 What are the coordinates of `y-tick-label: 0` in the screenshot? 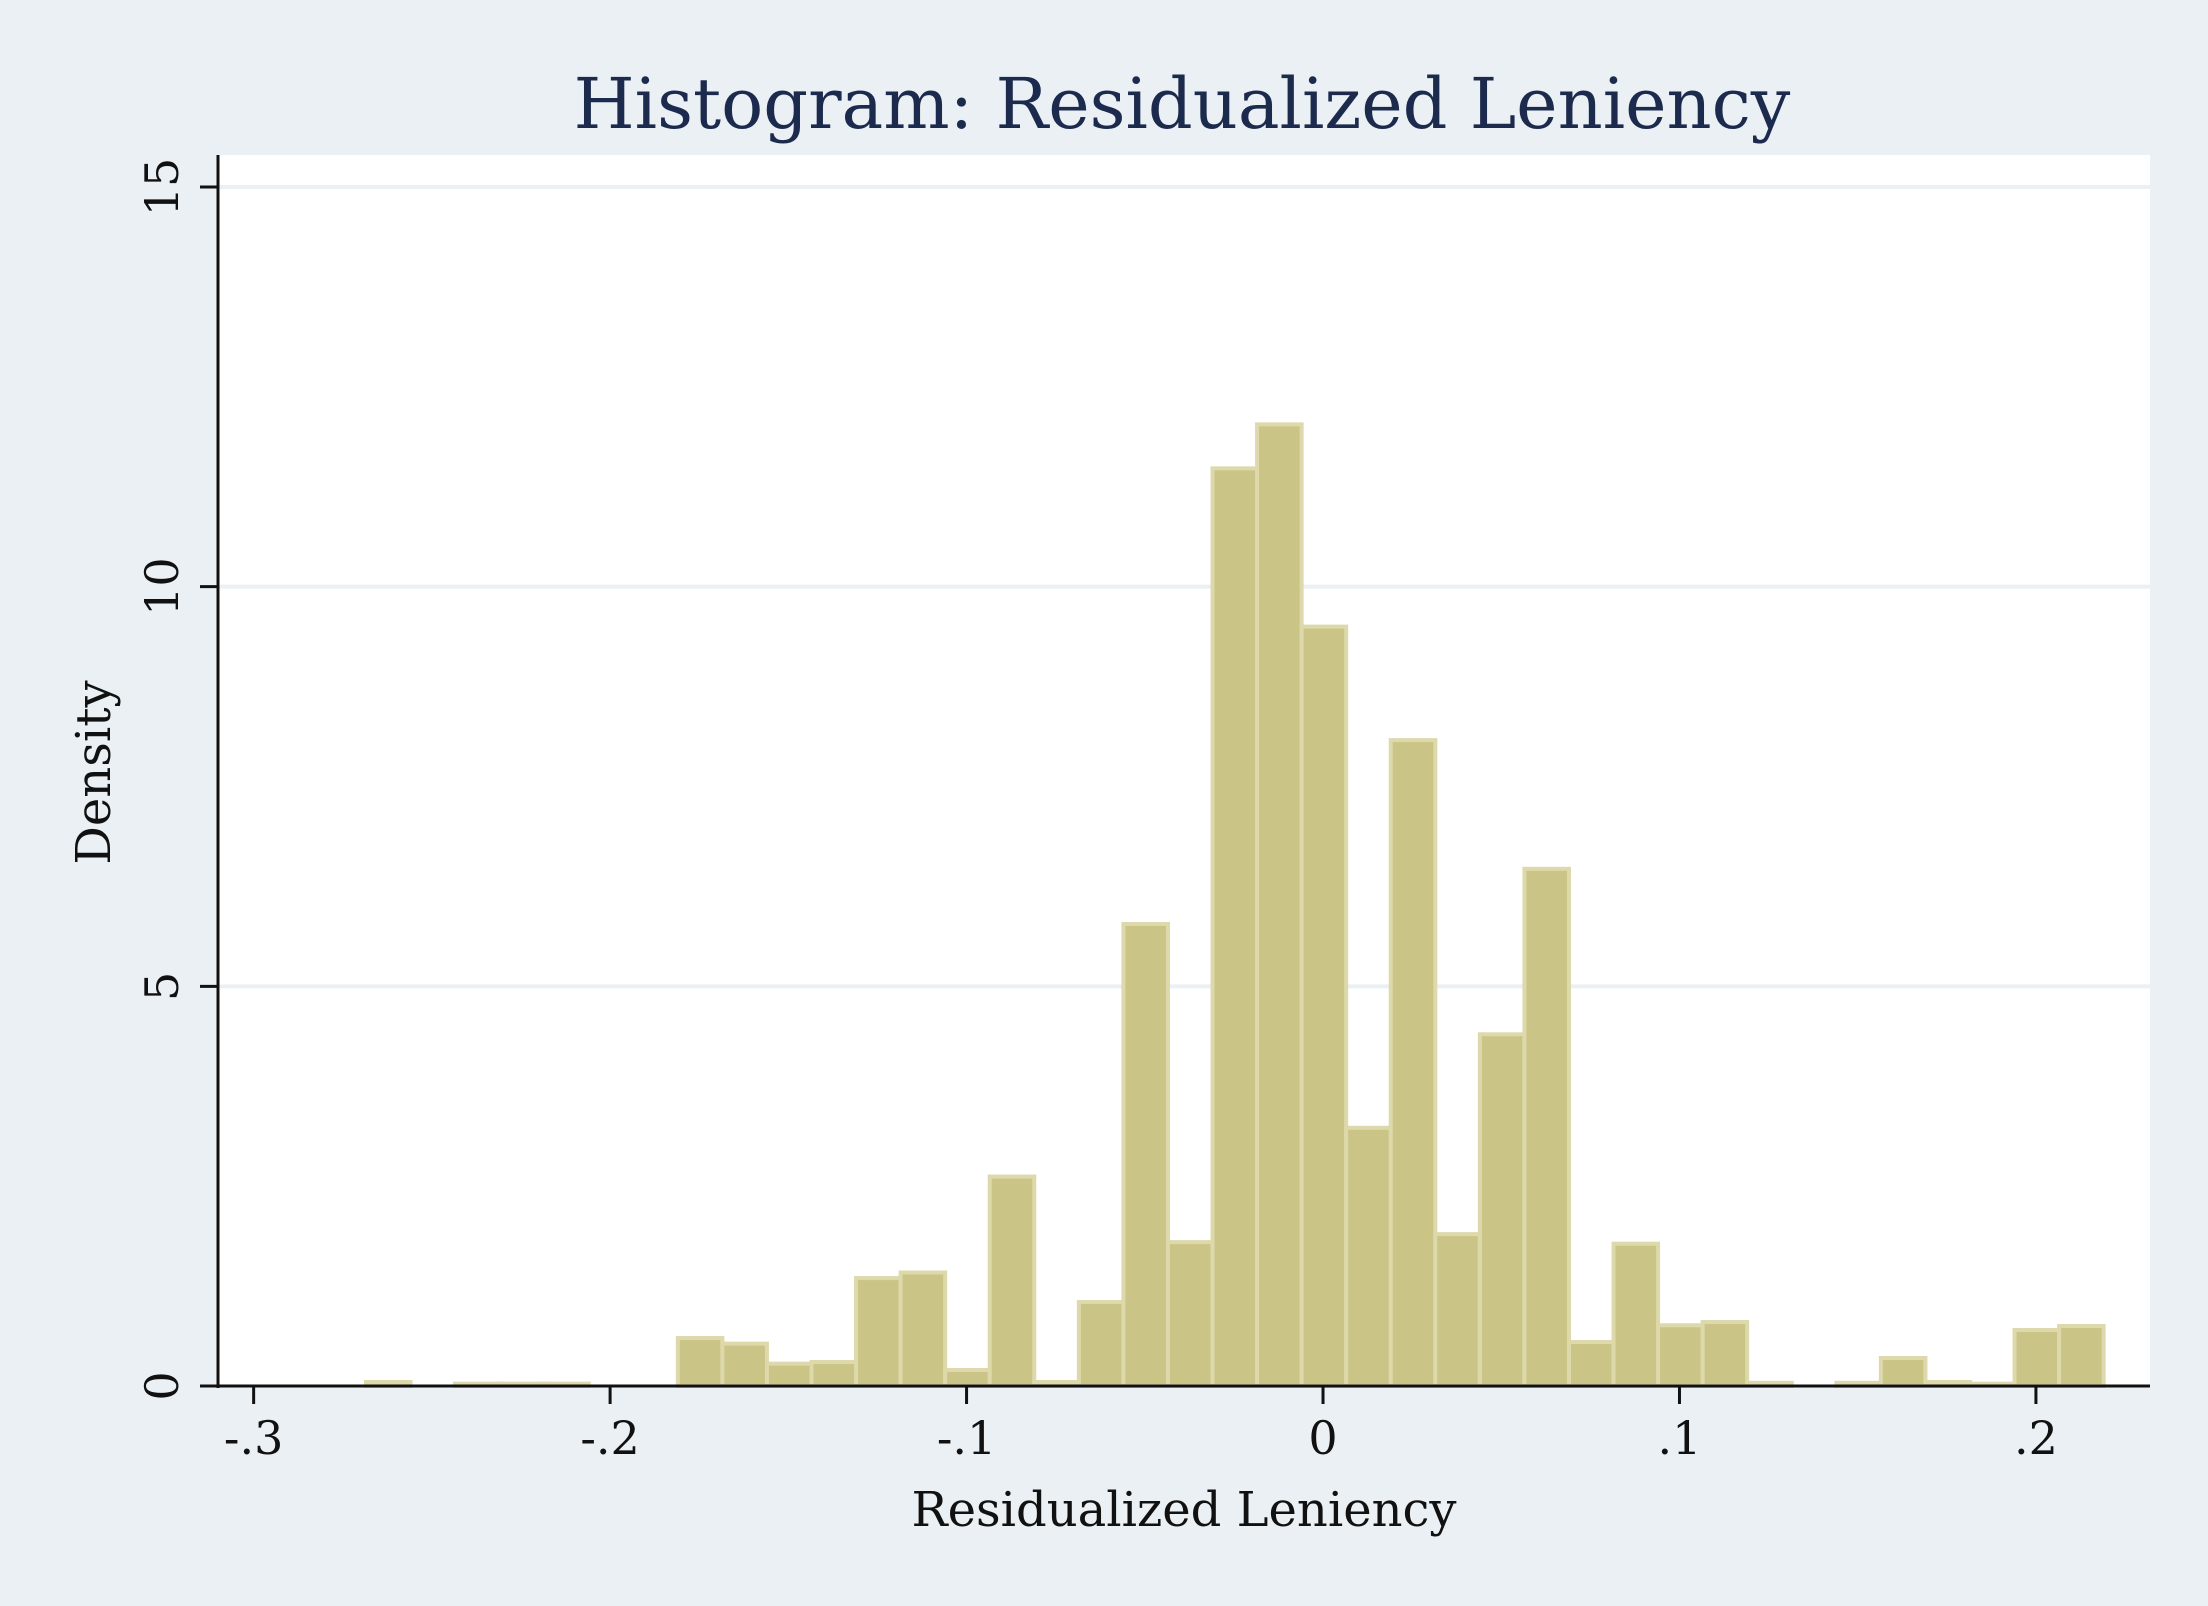 It's located at (162, 1385).